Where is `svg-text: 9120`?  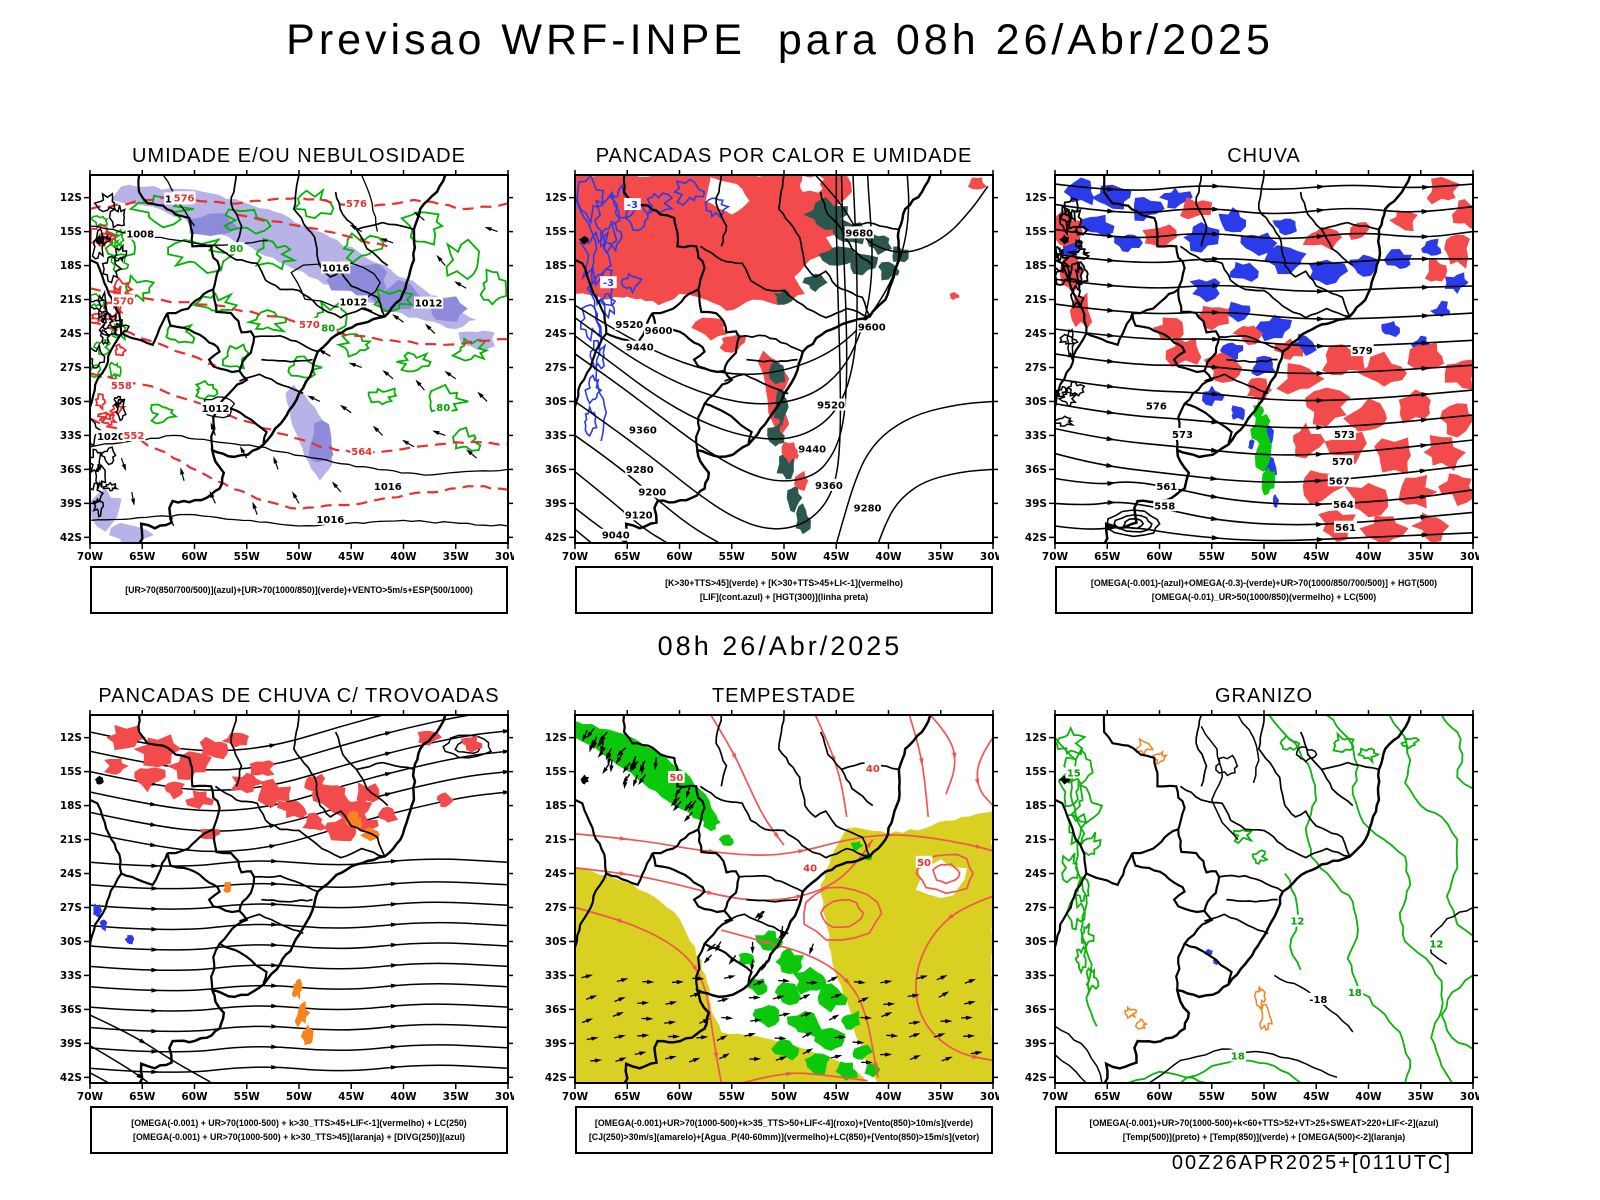 svg-text: 9120 is located at coordinates (639, 515).